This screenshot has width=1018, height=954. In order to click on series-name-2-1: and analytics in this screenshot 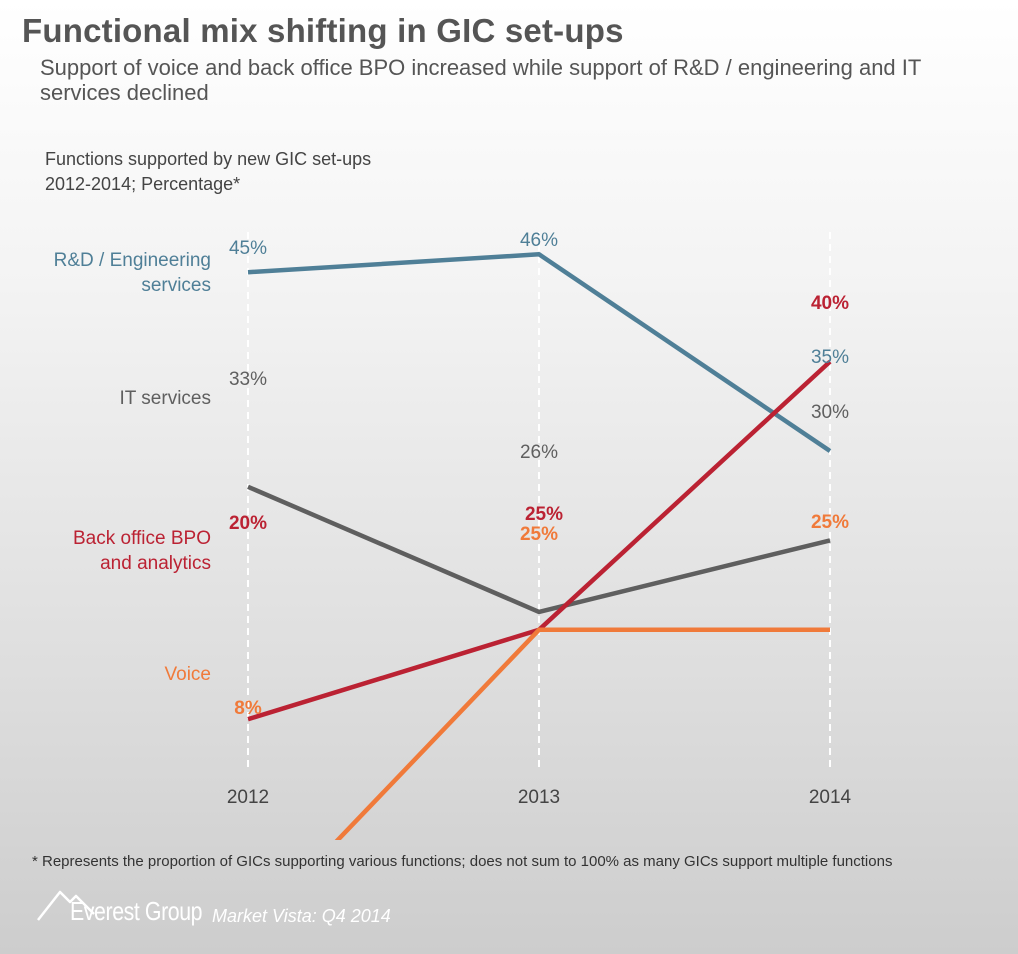, I will do `click(155, 563)`.